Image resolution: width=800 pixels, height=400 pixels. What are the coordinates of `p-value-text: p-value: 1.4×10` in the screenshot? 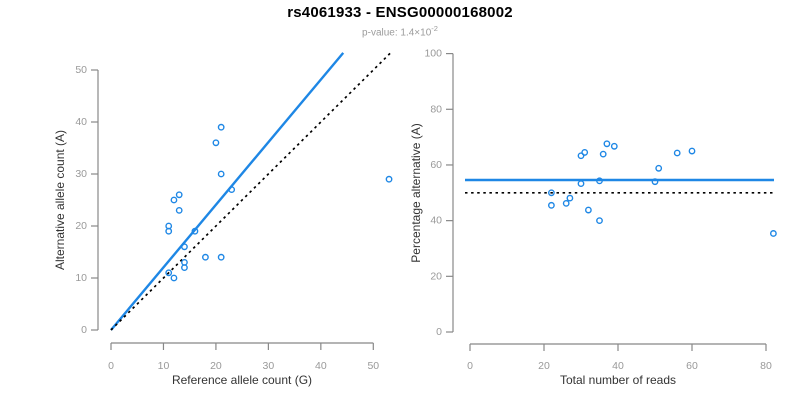 It's located at (397, 33).